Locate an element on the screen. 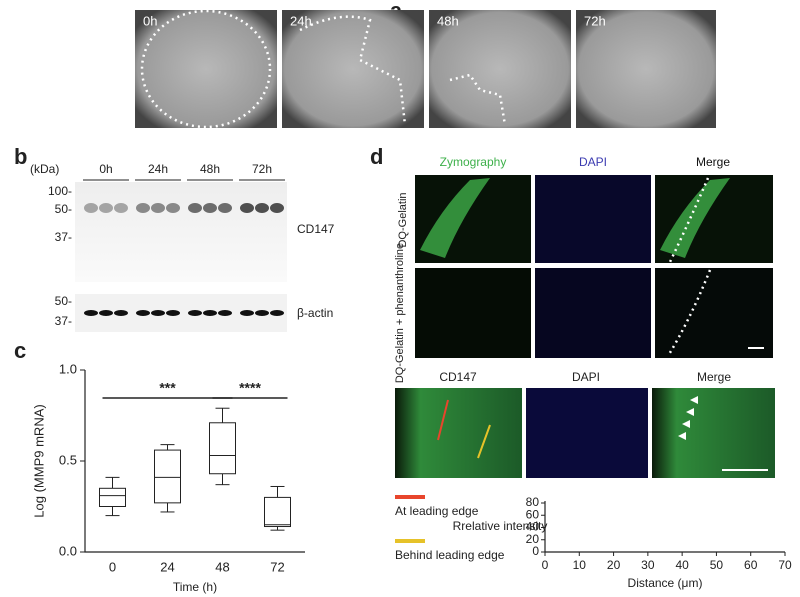 This screenshot has width=800, height=597. significance-label: **** is located at coordinates (250, 388).